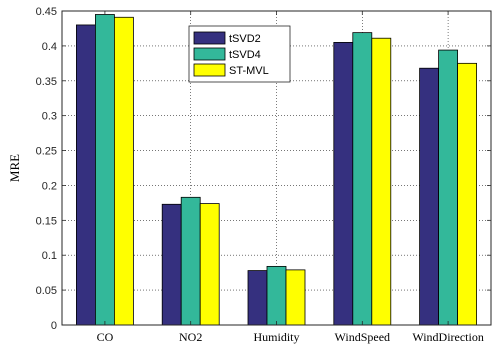 The image size is (499, 345). What do you see at coordinates (105, 337) in the screenshot?
I see `x-tick-label: CO` at bounding box center [105, 337].